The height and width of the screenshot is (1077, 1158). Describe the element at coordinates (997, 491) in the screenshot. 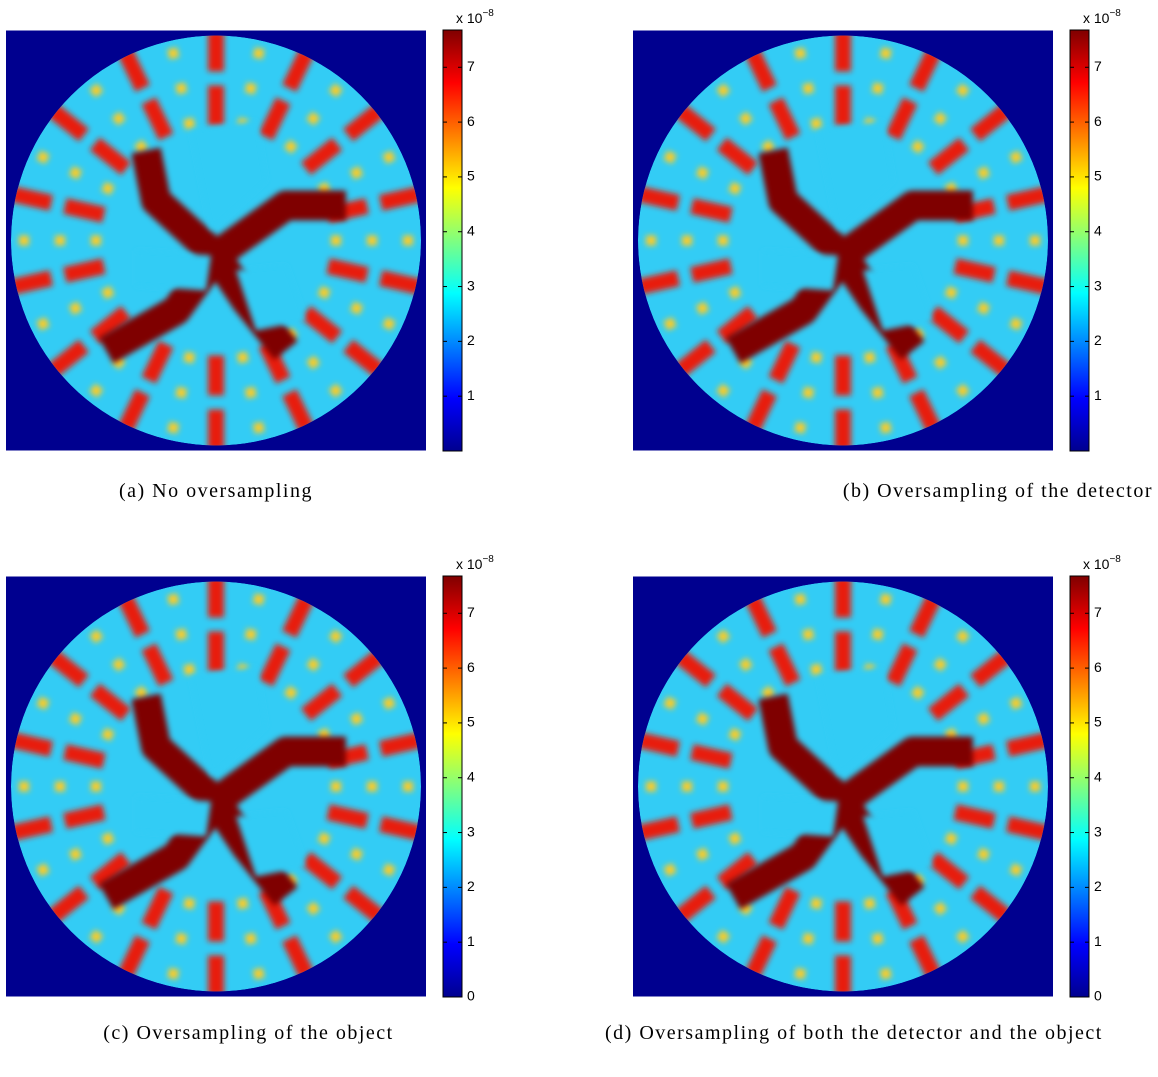

I see `subfigure-caption: (b) Oversampling of the detector` at that location.